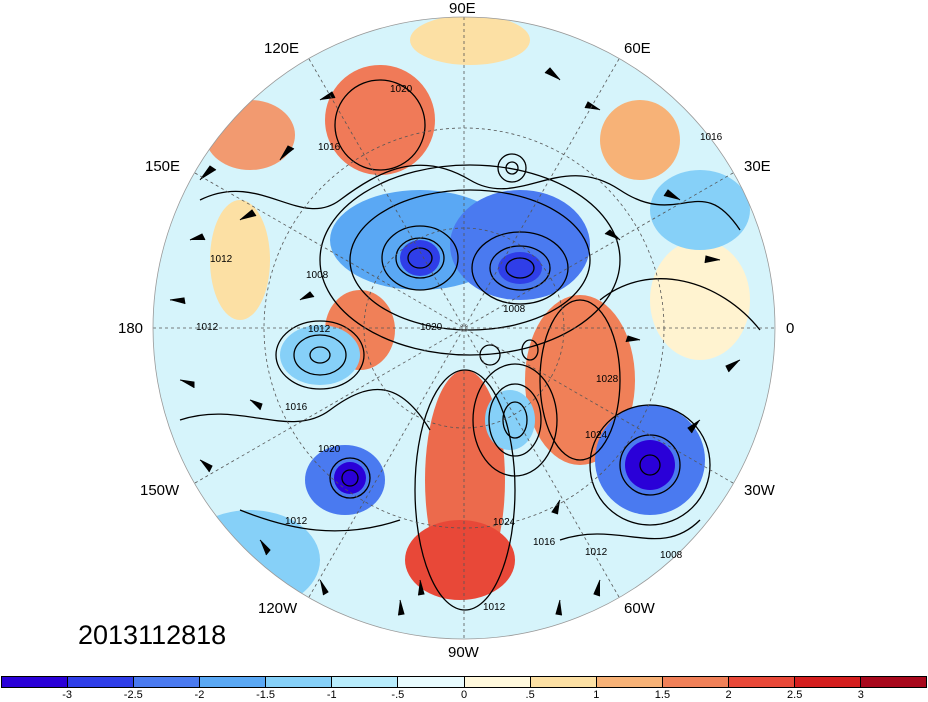  What do you see at coordinates (67, 695) in the screenshot?
I see `colorbar-tick-label: -3` at bounding box center [67, 695].